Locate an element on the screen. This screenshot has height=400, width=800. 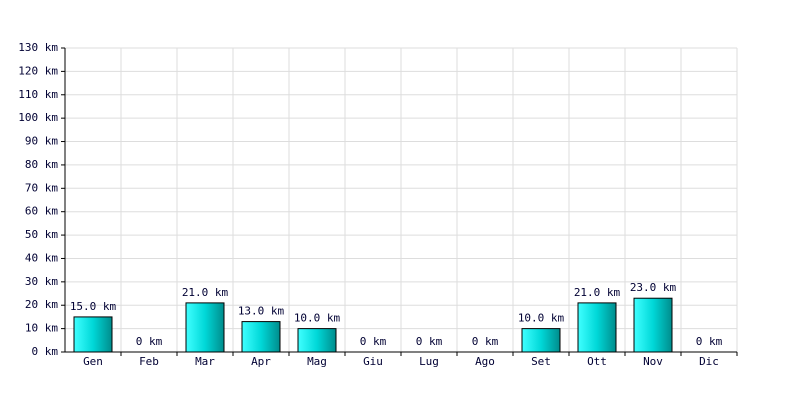
y-tick-label: 10 km is located at coordinates (41, 328).